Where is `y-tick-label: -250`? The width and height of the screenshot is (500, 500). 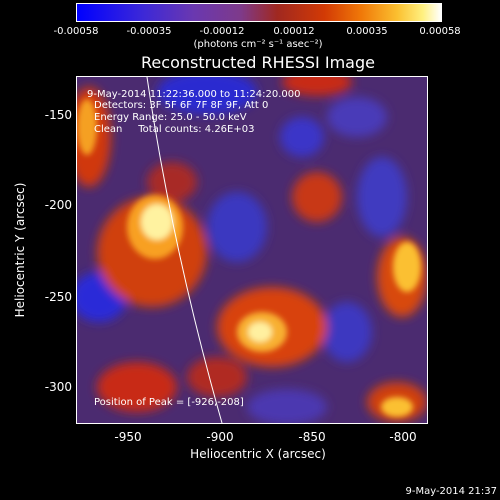
y-tick-label: -250 is located at coordinates (58, 297).